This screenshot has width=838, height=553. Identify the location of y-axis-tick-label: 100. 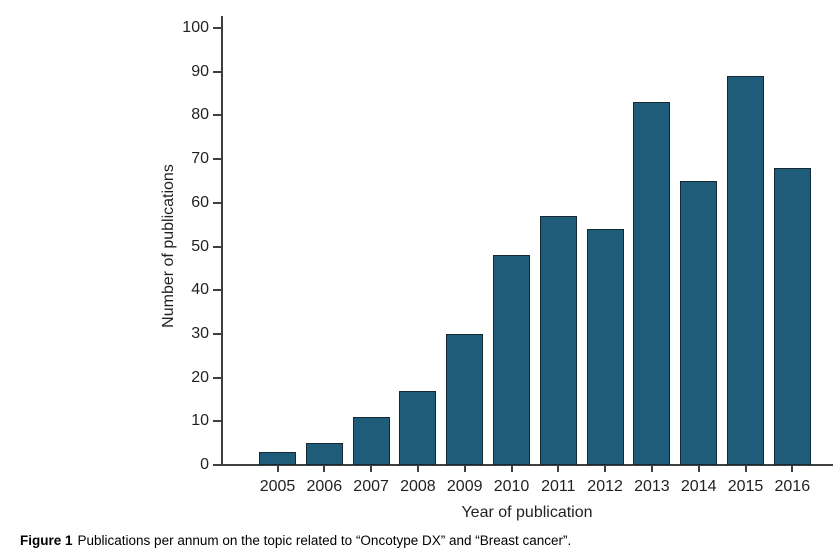
(195, 27).